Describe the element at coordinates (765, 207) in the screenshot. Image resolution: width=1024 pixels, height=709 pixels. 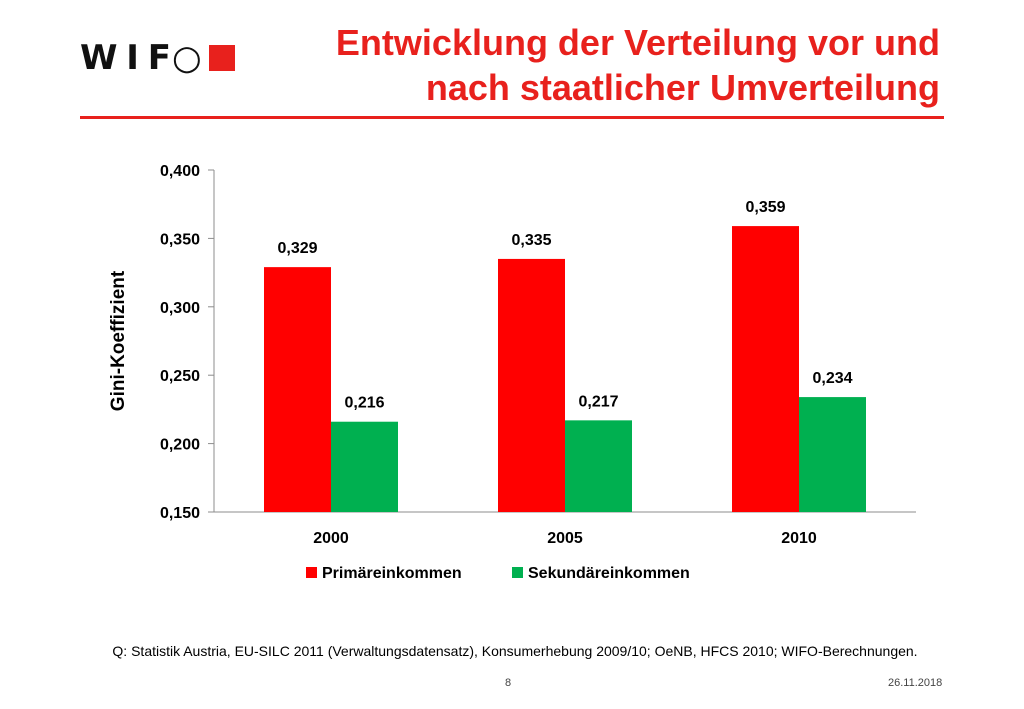
I see `data-label: 0,359` at that location.